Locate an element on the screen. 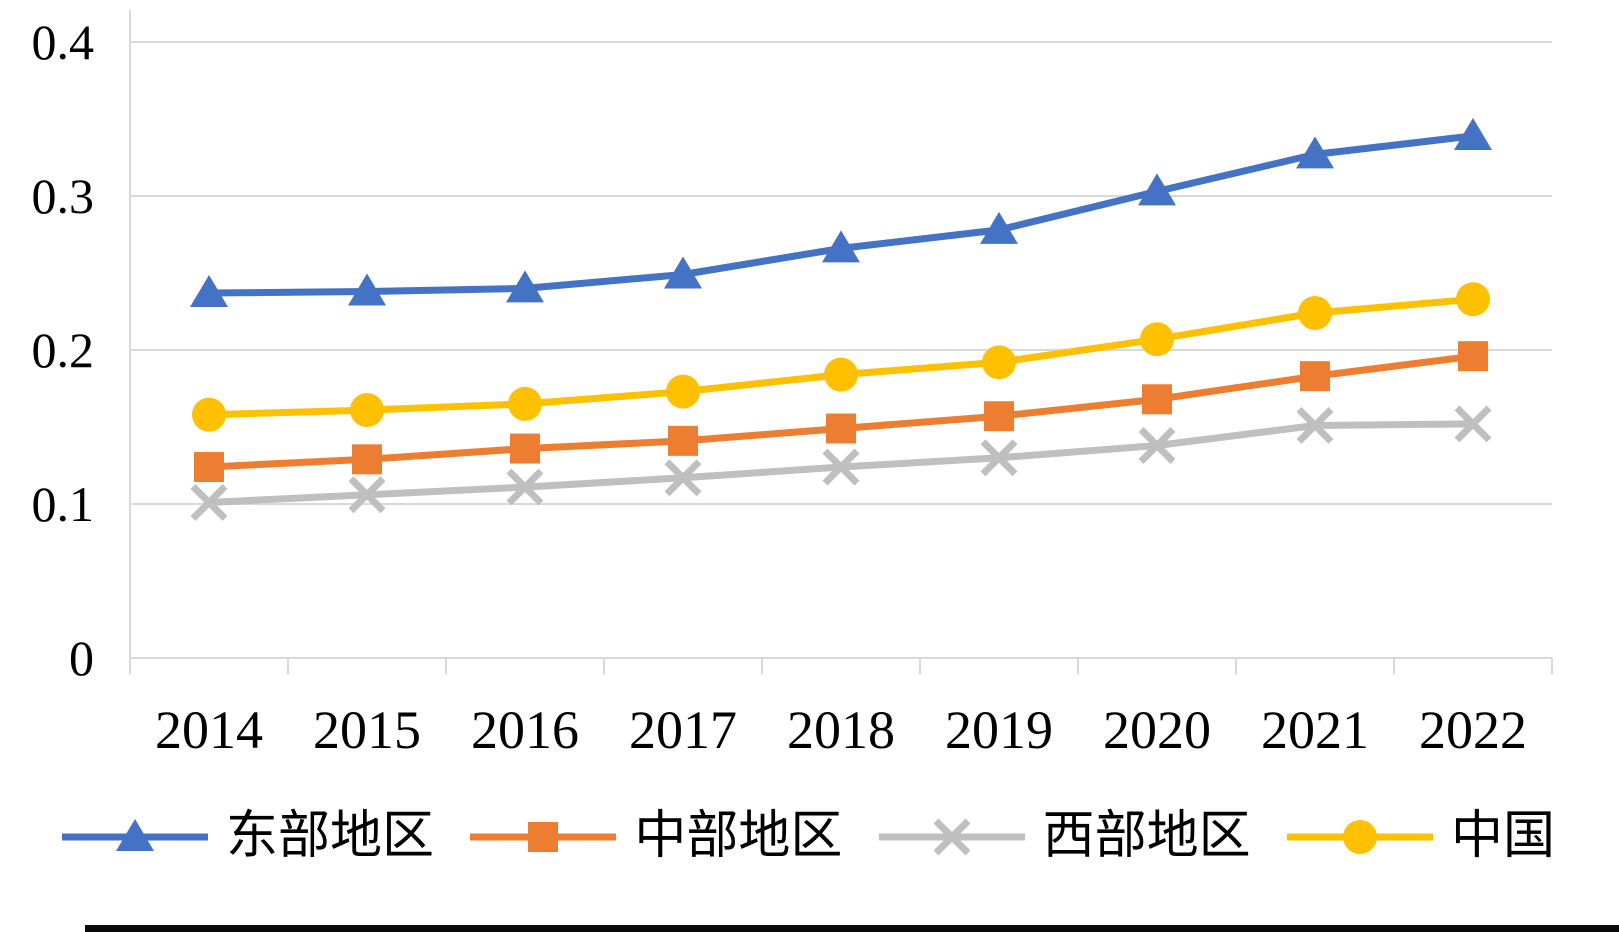 The height and width of the screenshot is (932, 1619). y-axis-tick-label: 0.4 is located at coordinates (63, 42).